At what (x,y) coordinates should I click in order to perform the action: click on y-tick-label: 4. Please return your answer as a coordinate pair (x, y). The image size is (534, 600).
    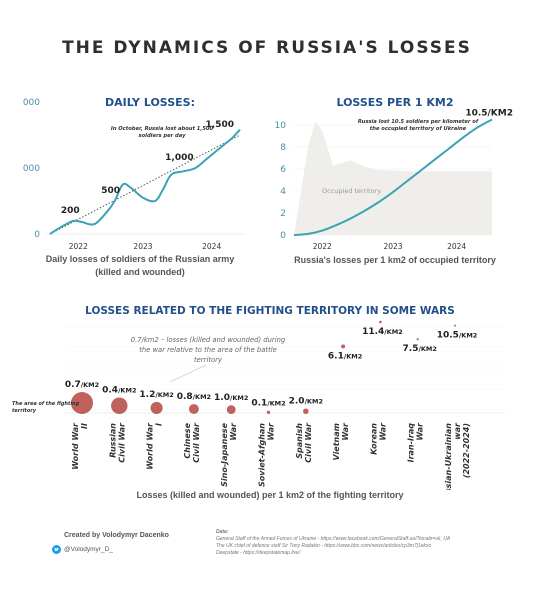
    Looking at the image, I should click on (283, 192).